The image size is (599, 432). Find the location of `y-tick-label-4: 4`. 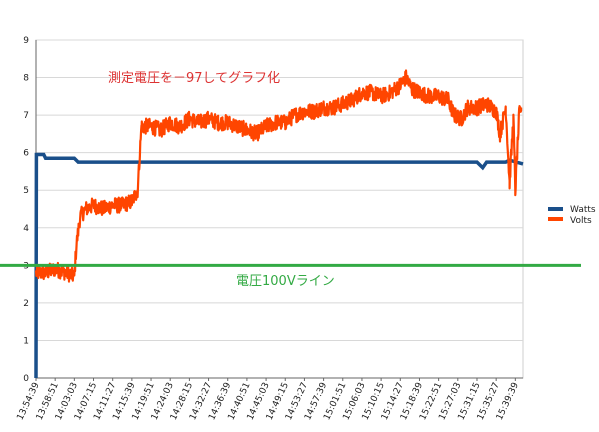

y-tick-label-4: 4 is located at coordinates (26, 229).